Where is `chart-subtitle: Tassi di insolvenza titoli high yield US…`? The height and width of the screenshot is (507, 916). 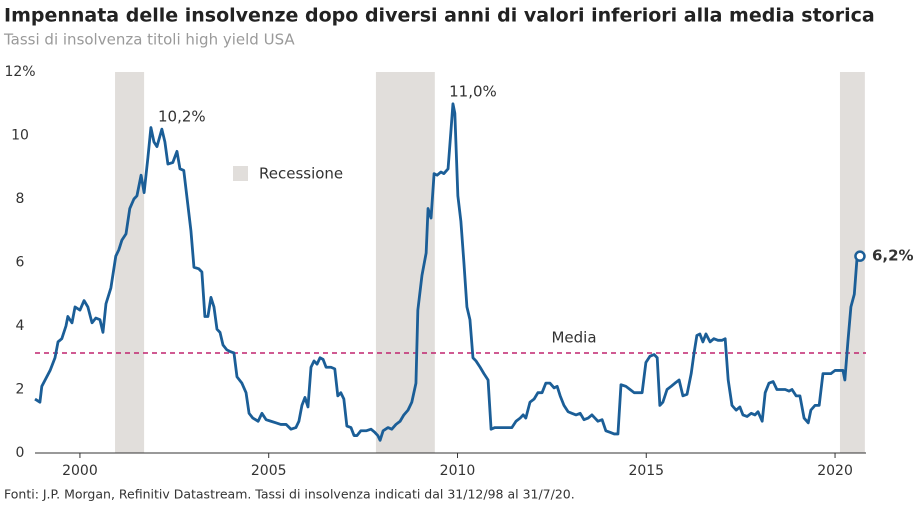 chart-subtitle: Tassi di insolvenza titoli high yield US… is located at coordinates (149, 40).